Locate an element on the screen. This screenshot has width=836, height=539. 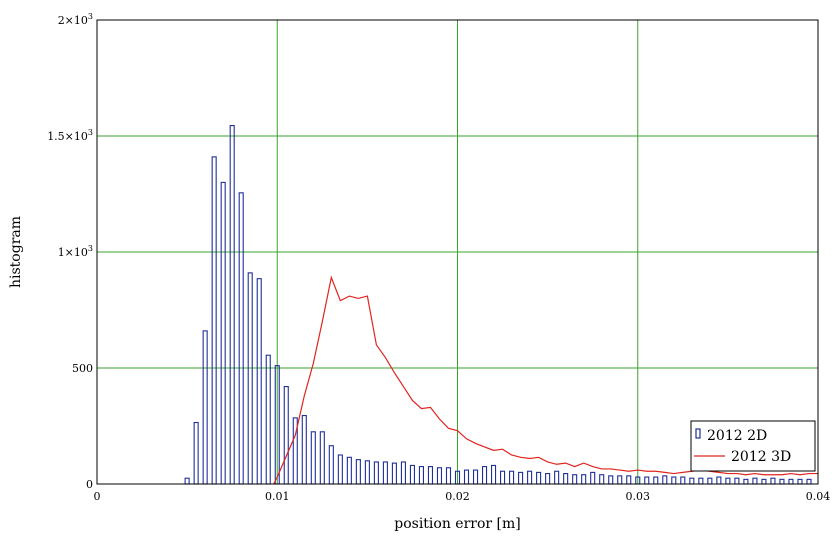
legend-swatch-2012-2d is located at coordinates (698, 433).